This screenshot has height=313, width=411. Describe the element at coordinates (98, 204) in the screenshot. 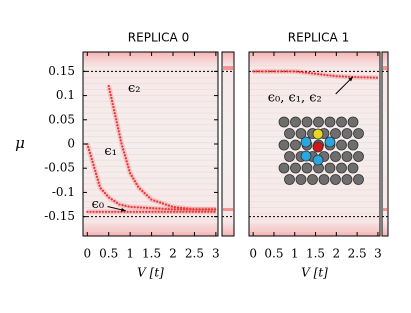

I see `annotation: ϵ₀` at that location.